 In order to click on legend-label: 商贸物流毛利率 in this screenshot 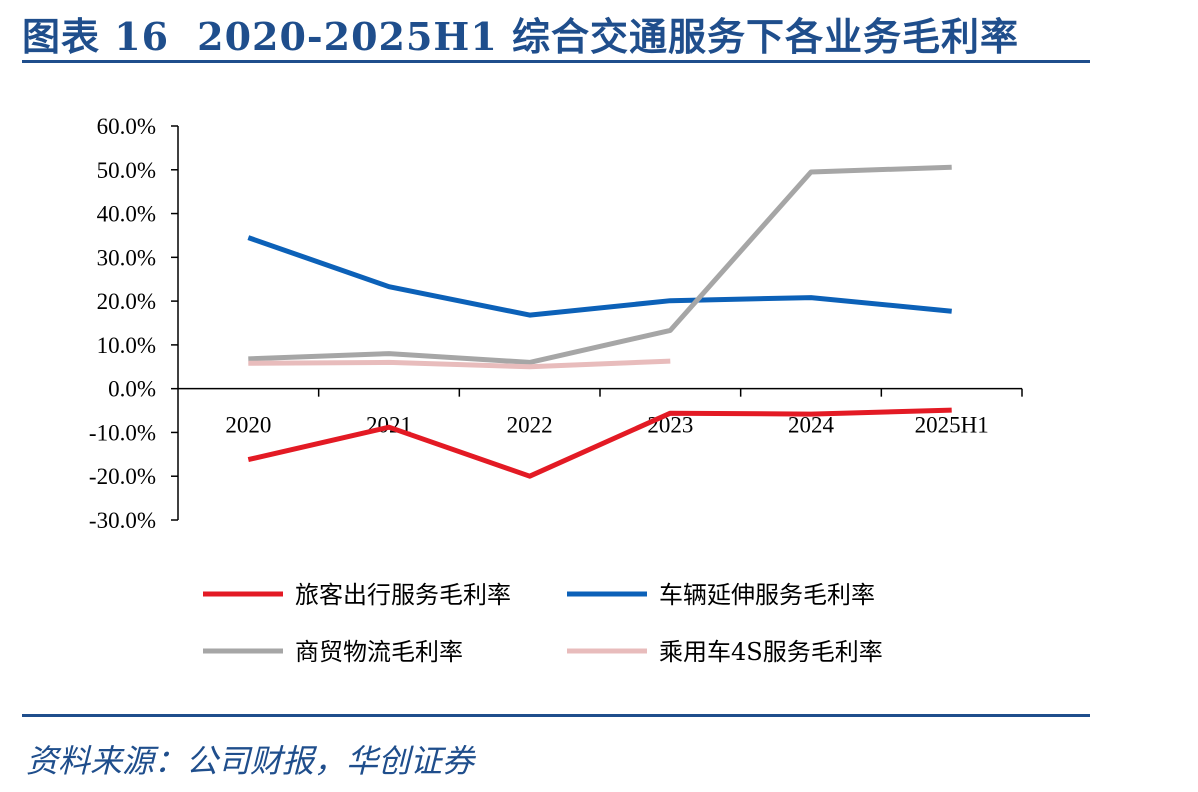, I will do `click(379, 652)`.